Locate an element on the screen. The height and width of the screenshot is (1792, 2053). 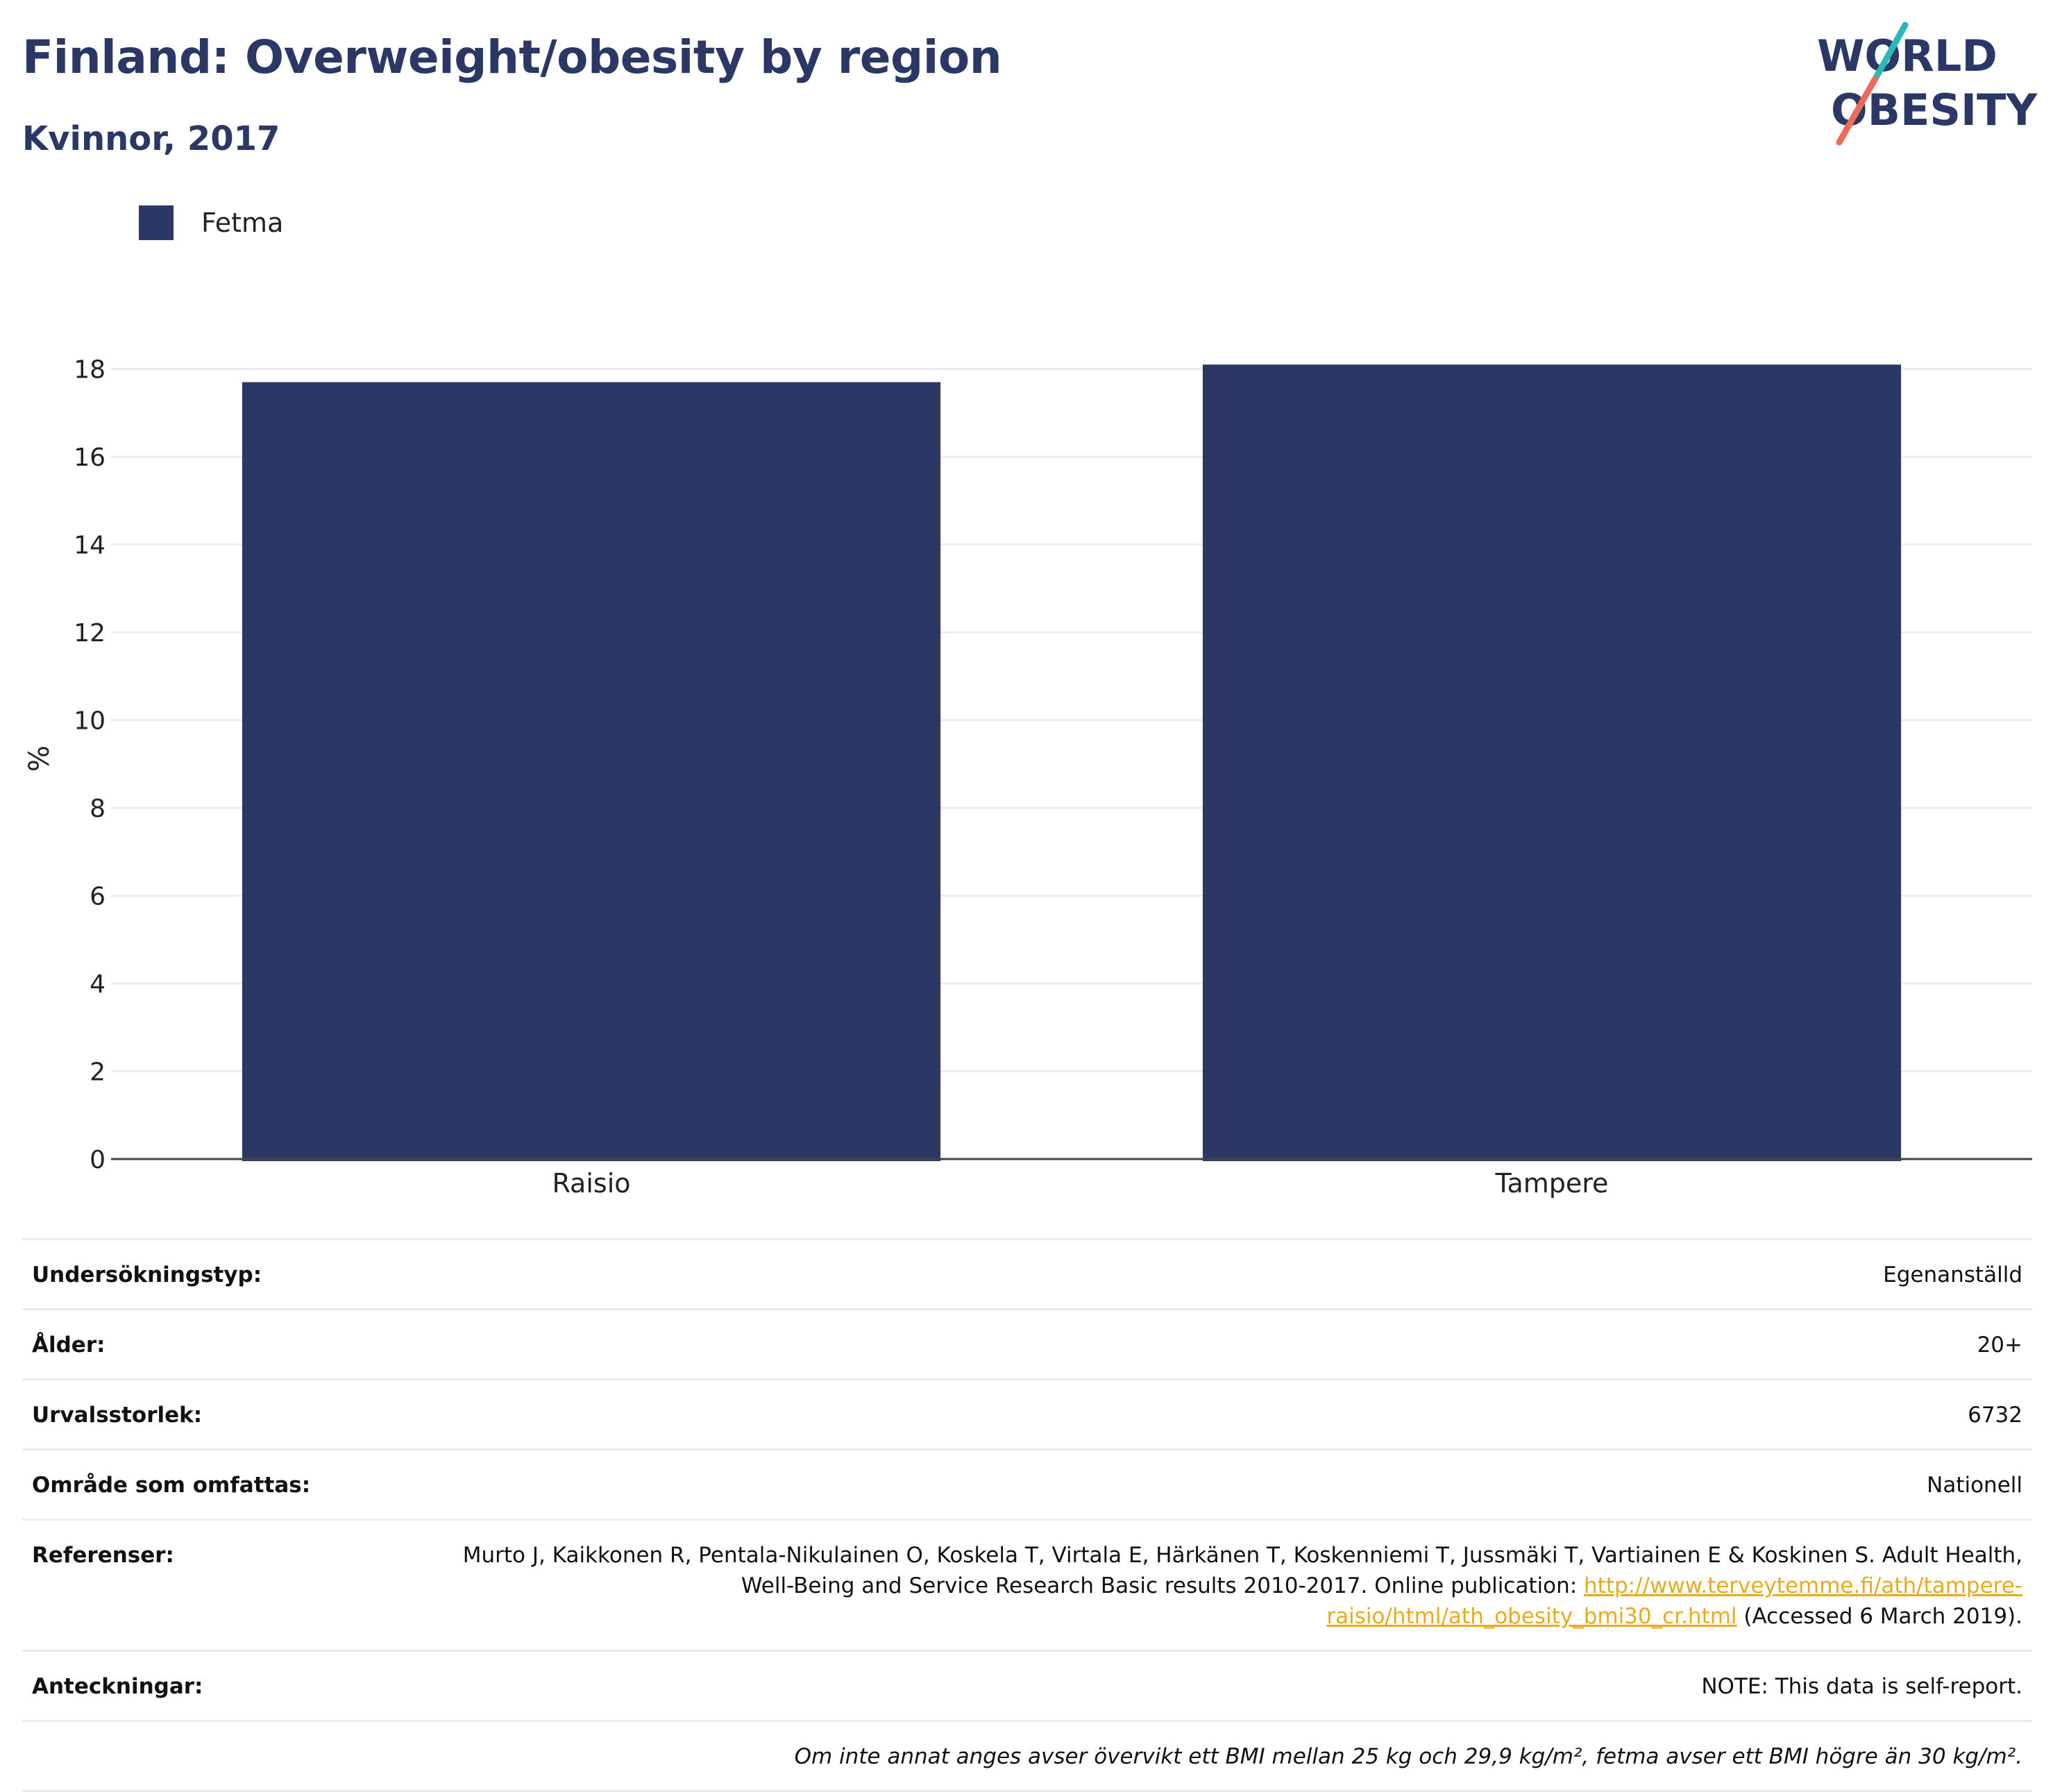
y-tick-label: 18 is located at coordinates (90, 370).